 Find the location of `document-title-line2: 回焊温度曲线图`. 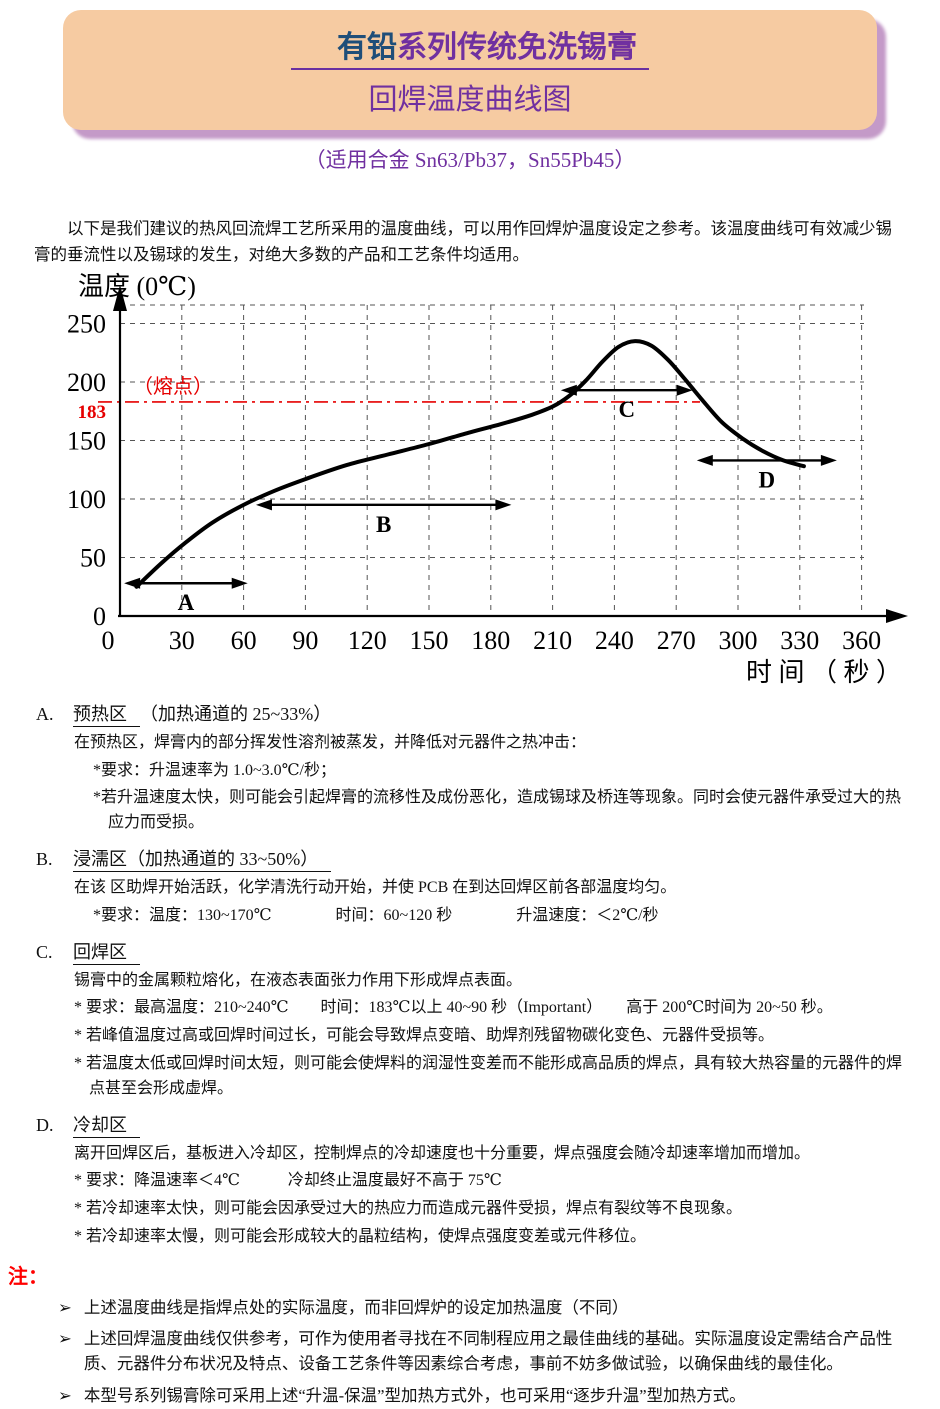

document-title-line2: 回焊温度曲线图 is located at coordinates (470, 100).